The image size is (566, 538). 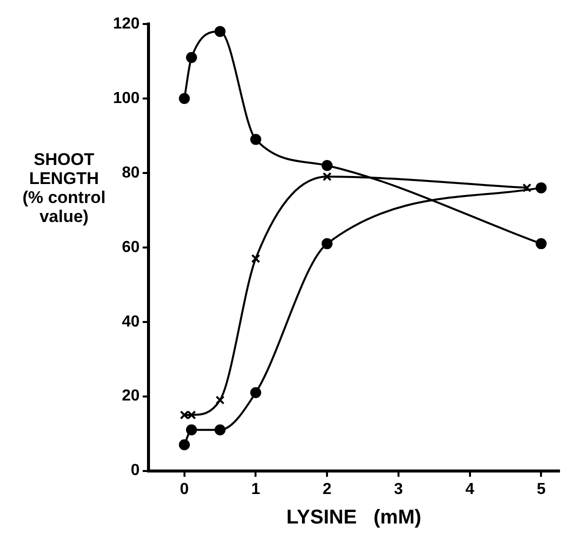 I want to click on x-tick-label: 2, so click(x=327, y=489).